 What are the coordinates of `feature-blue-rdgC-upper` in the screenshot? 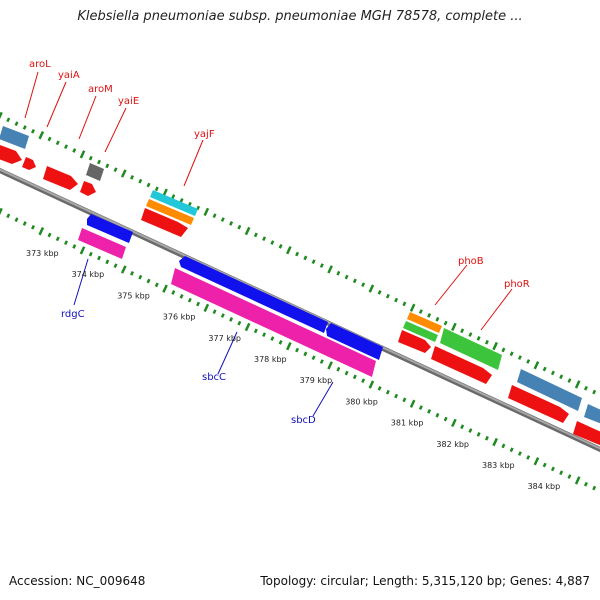 It's located at (110, 228).